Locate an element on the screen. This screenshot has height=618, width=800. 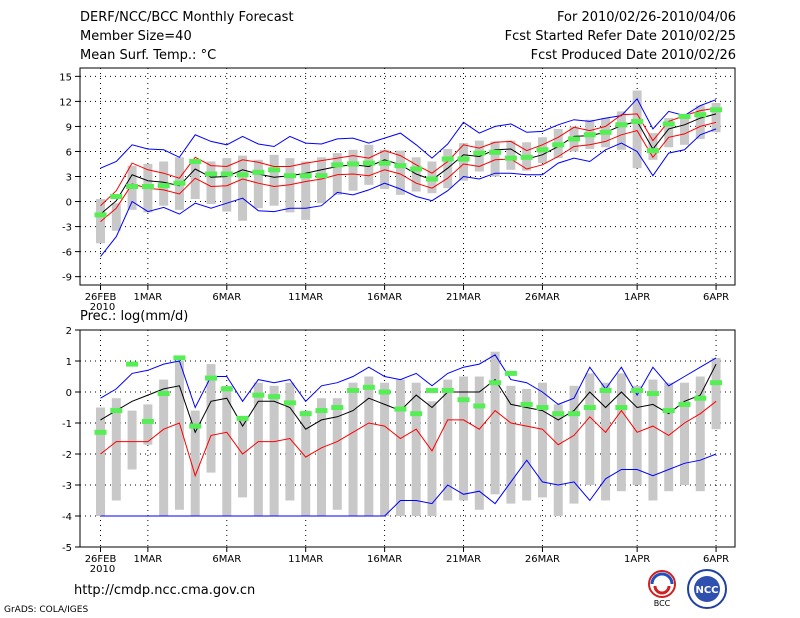
prec-ytick-label: -1 is located at coordinates (67, 424).